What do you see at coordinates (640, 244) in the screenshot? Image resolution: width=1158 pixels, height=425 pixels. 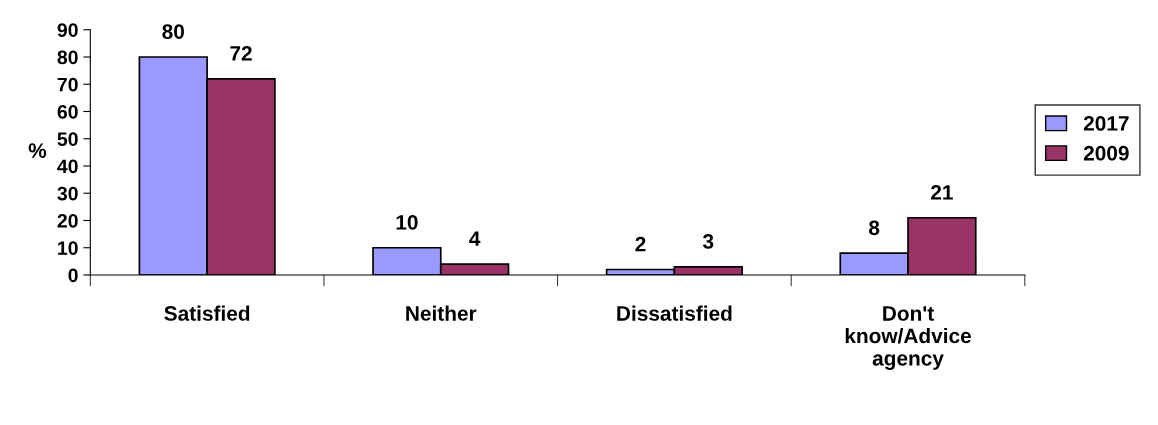 I see `data-label: 2` at bounding box center [640, 244].